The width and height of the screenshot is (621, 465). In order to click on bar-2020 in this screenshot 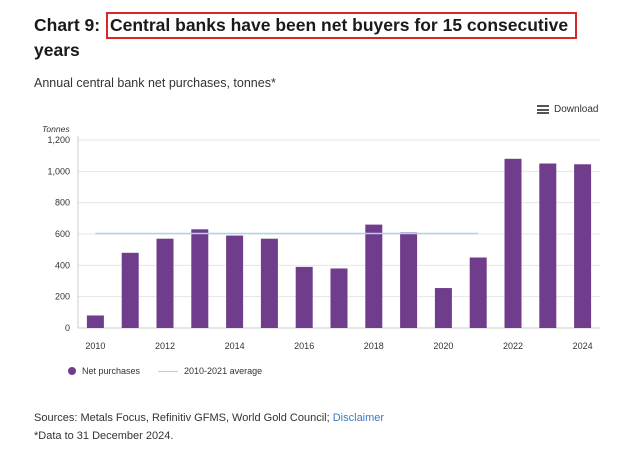, I will do `click(443, 308)`.